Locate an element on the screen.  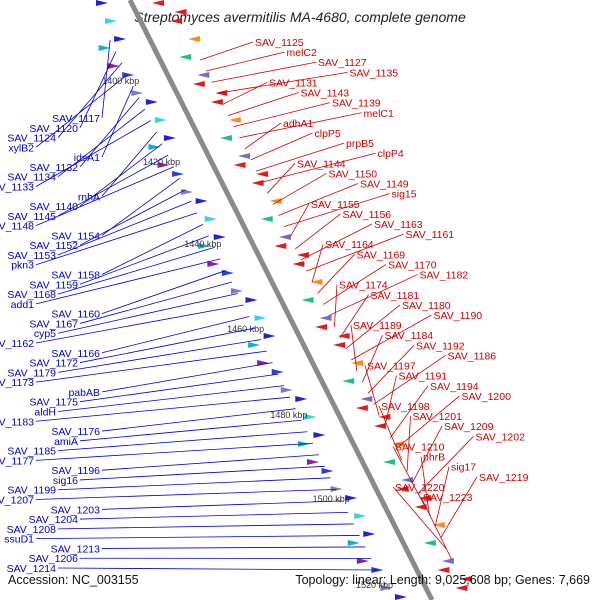
scale-label: 1420 kbp is located at coordinates (161, 162).